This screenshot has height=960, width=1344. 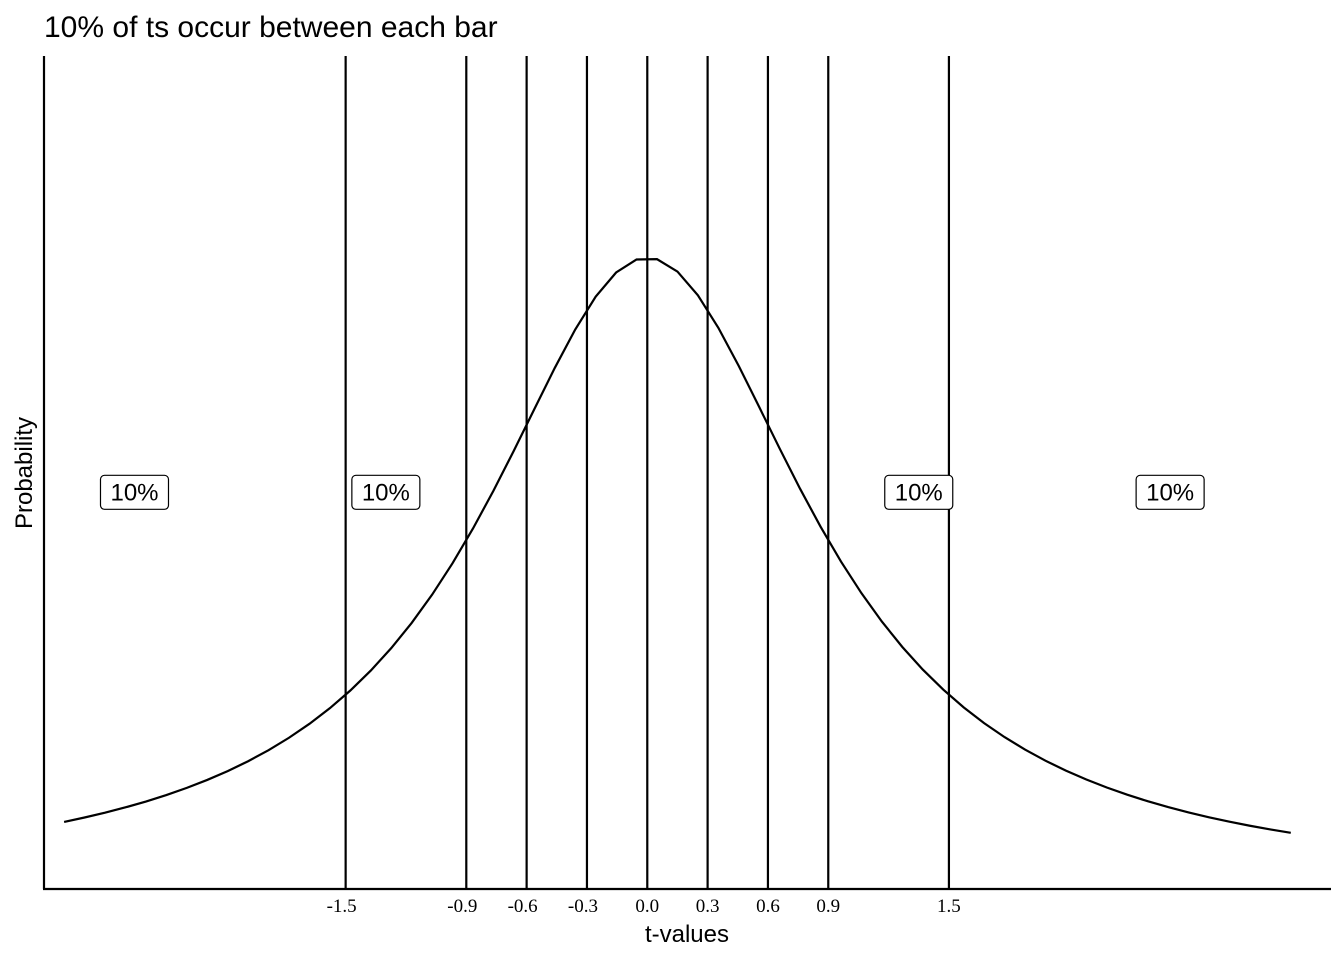 I want to click on percent-annotations: 10% 10% 10% 10%, so click(x=652, y=492).